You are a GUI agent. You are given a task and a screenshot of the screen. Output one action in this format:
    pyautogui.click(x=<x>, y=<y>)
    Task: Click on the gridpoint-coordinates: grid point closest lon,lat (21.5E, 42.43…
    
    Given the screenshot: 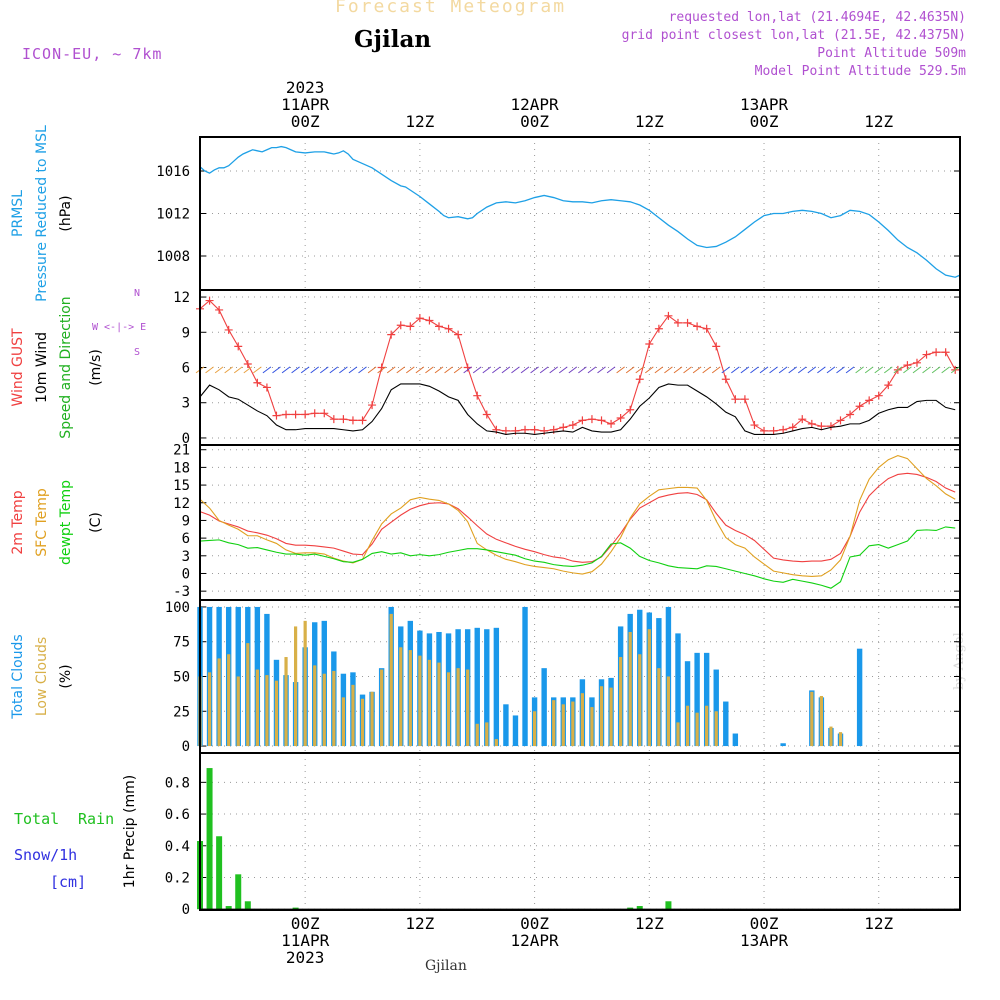 What is the action you would take?
    pyautogui.click(x=793, y=35)
    